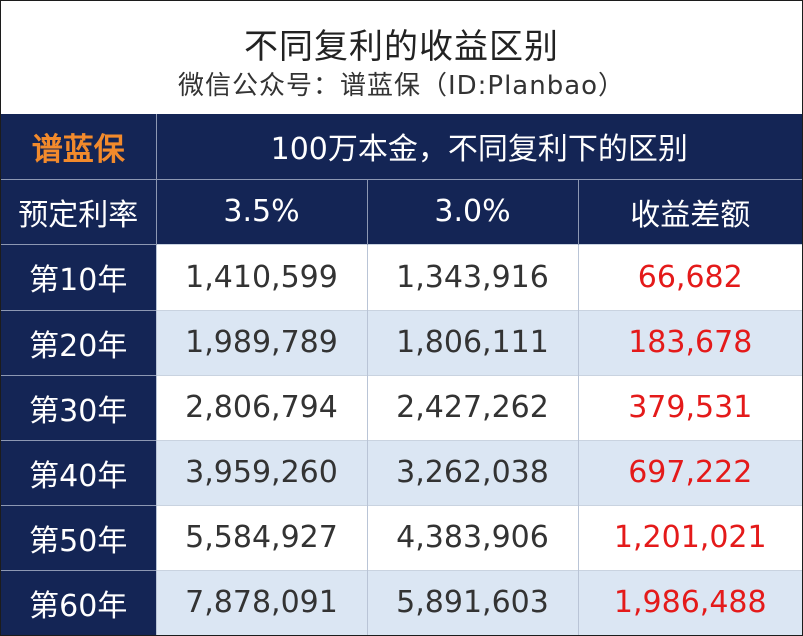 The image size is (803, 636). Describe the element at coordinates (689, 602) in the screenshot. I see `value-diff: 1,986,488` at that location.